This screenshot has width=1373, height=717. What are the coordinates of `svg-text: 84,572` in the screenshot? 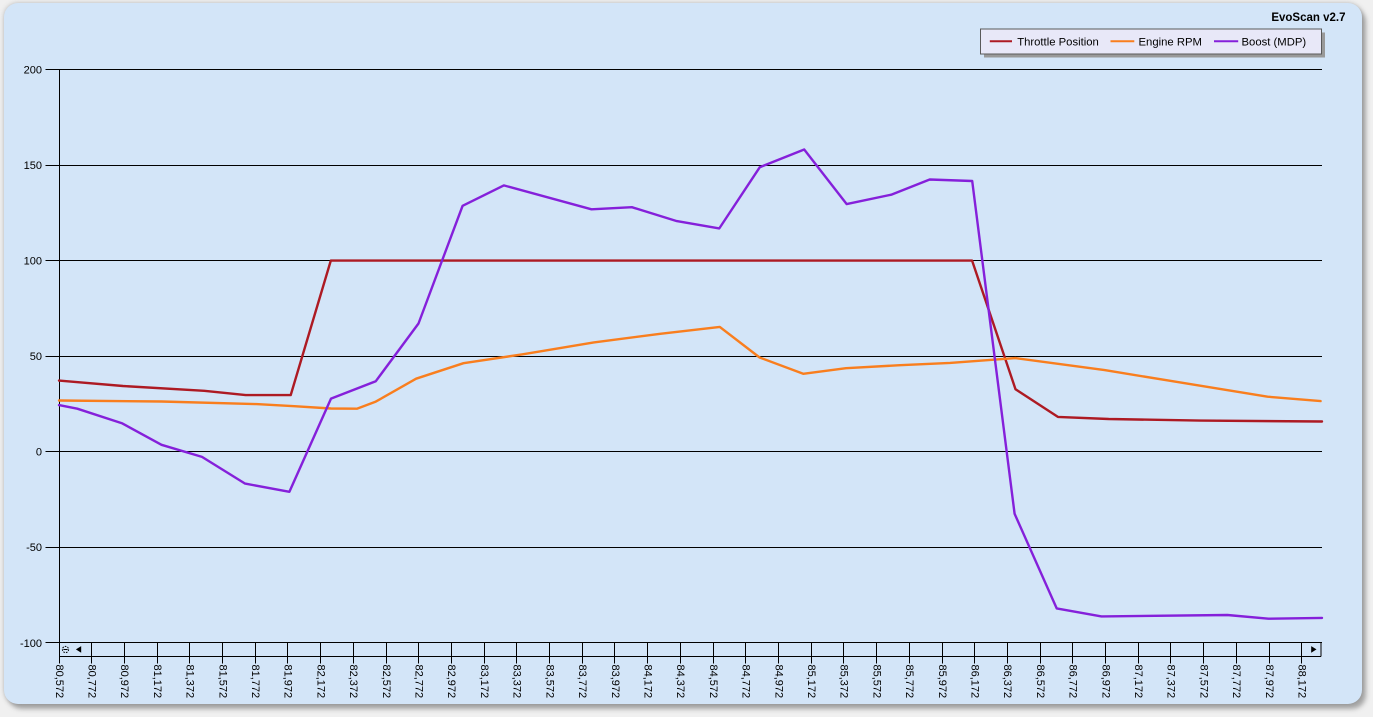 It's located at (713, 682).